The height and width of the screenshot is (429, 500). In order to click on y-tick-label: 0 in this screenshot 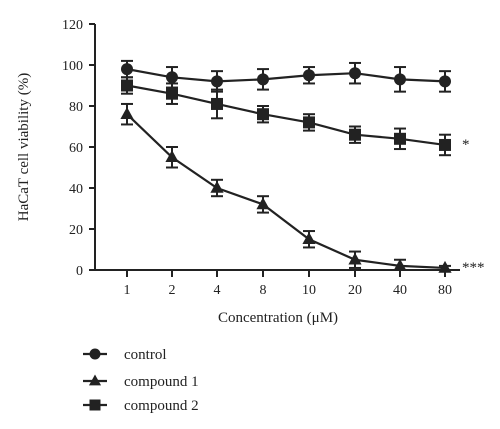, I will do `click(79, 271)`.